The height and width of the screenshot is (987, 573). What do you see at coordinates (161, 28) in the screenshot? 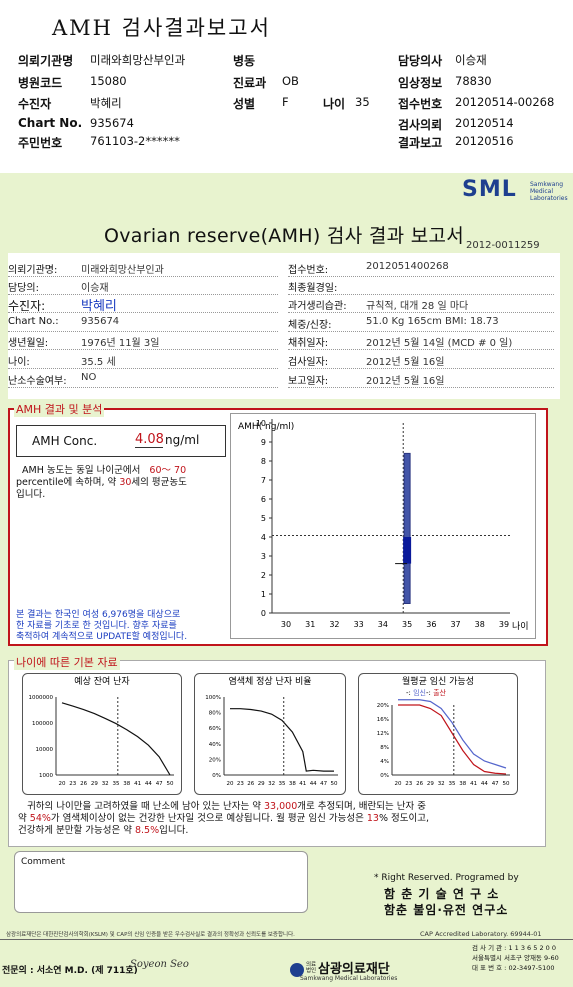
I see `document-title: AMH 검사결과보고서` at bounding box center [161, 28].